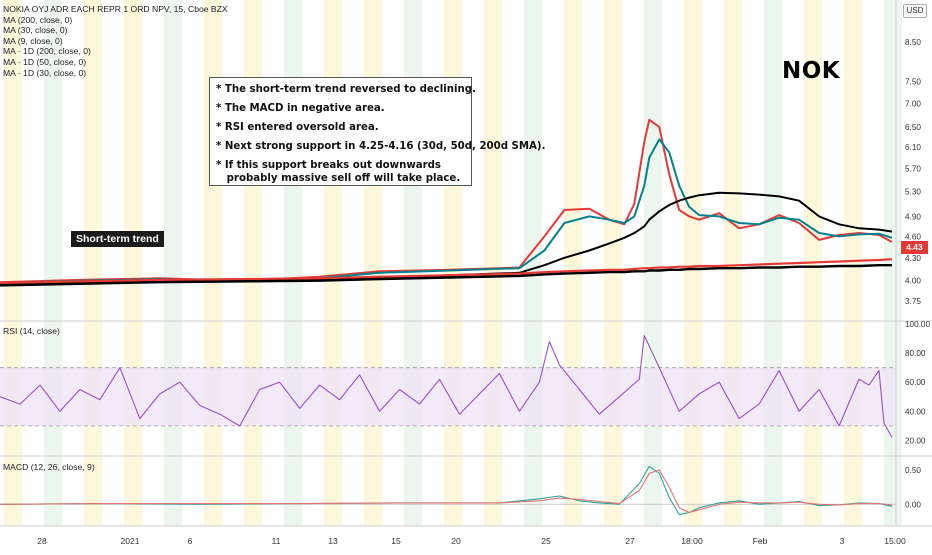 Image resolution: width=932 pixels, height=555 pixels. Describe the element at coordinates (913, 258) in the screenshot. I see `price-tick-label: 4.30` at that location.